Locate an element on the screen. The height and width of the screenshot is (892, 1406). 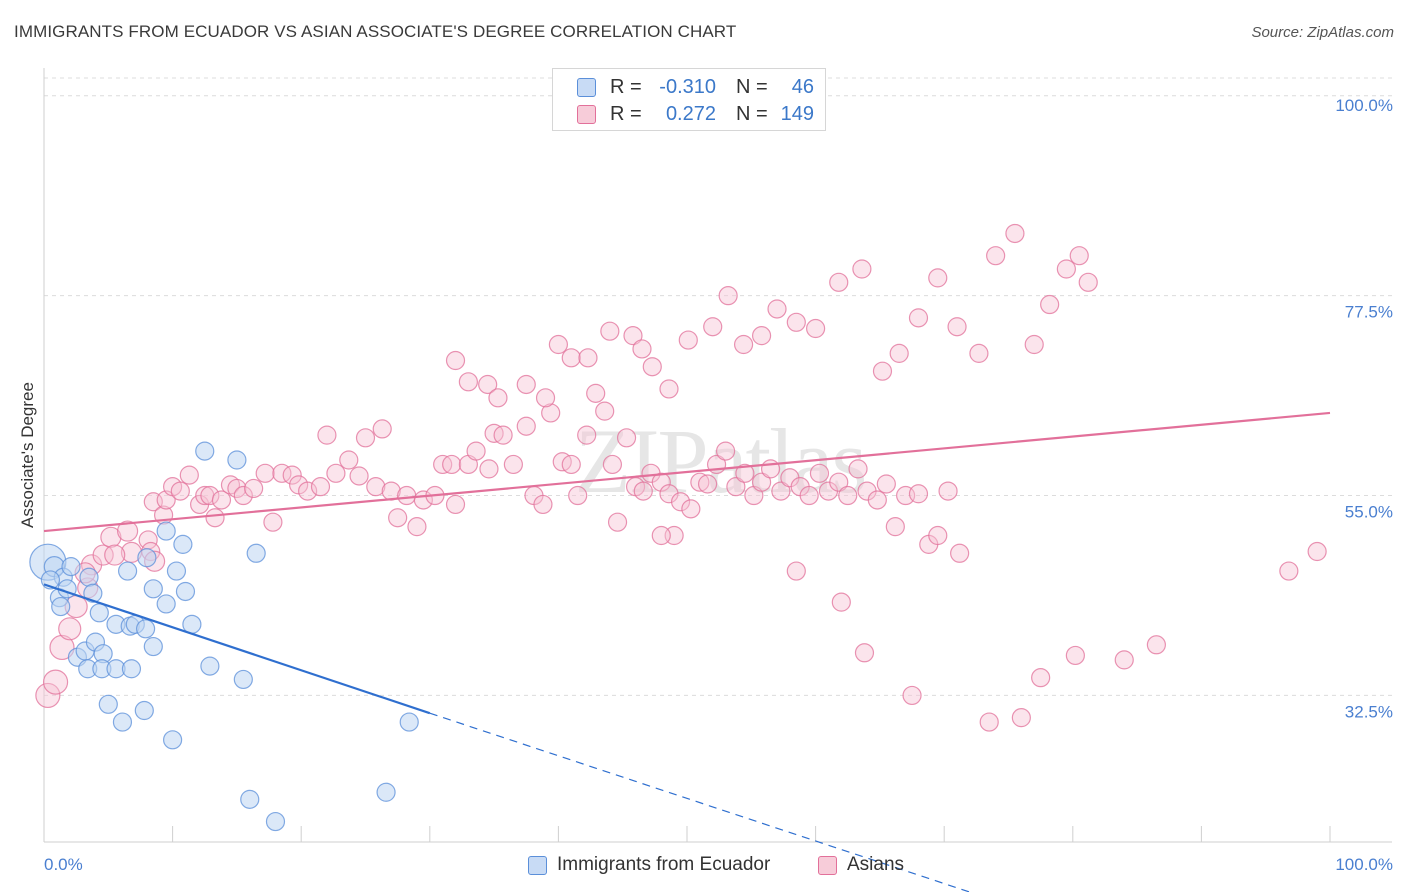
y-tick-label: 32.5% is located at coordinates (1369, 711).